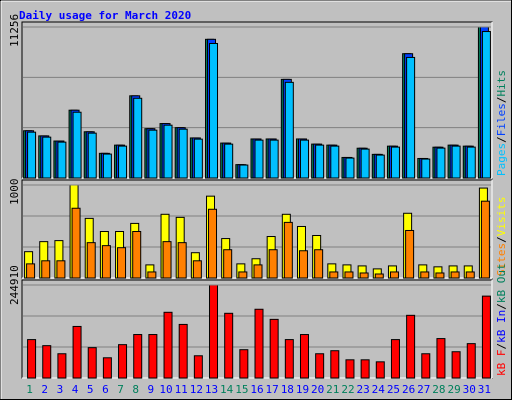 This screenshot has height=400, width=512. I want to click on legend: Pages/Files/Hits, so click(501, 123).